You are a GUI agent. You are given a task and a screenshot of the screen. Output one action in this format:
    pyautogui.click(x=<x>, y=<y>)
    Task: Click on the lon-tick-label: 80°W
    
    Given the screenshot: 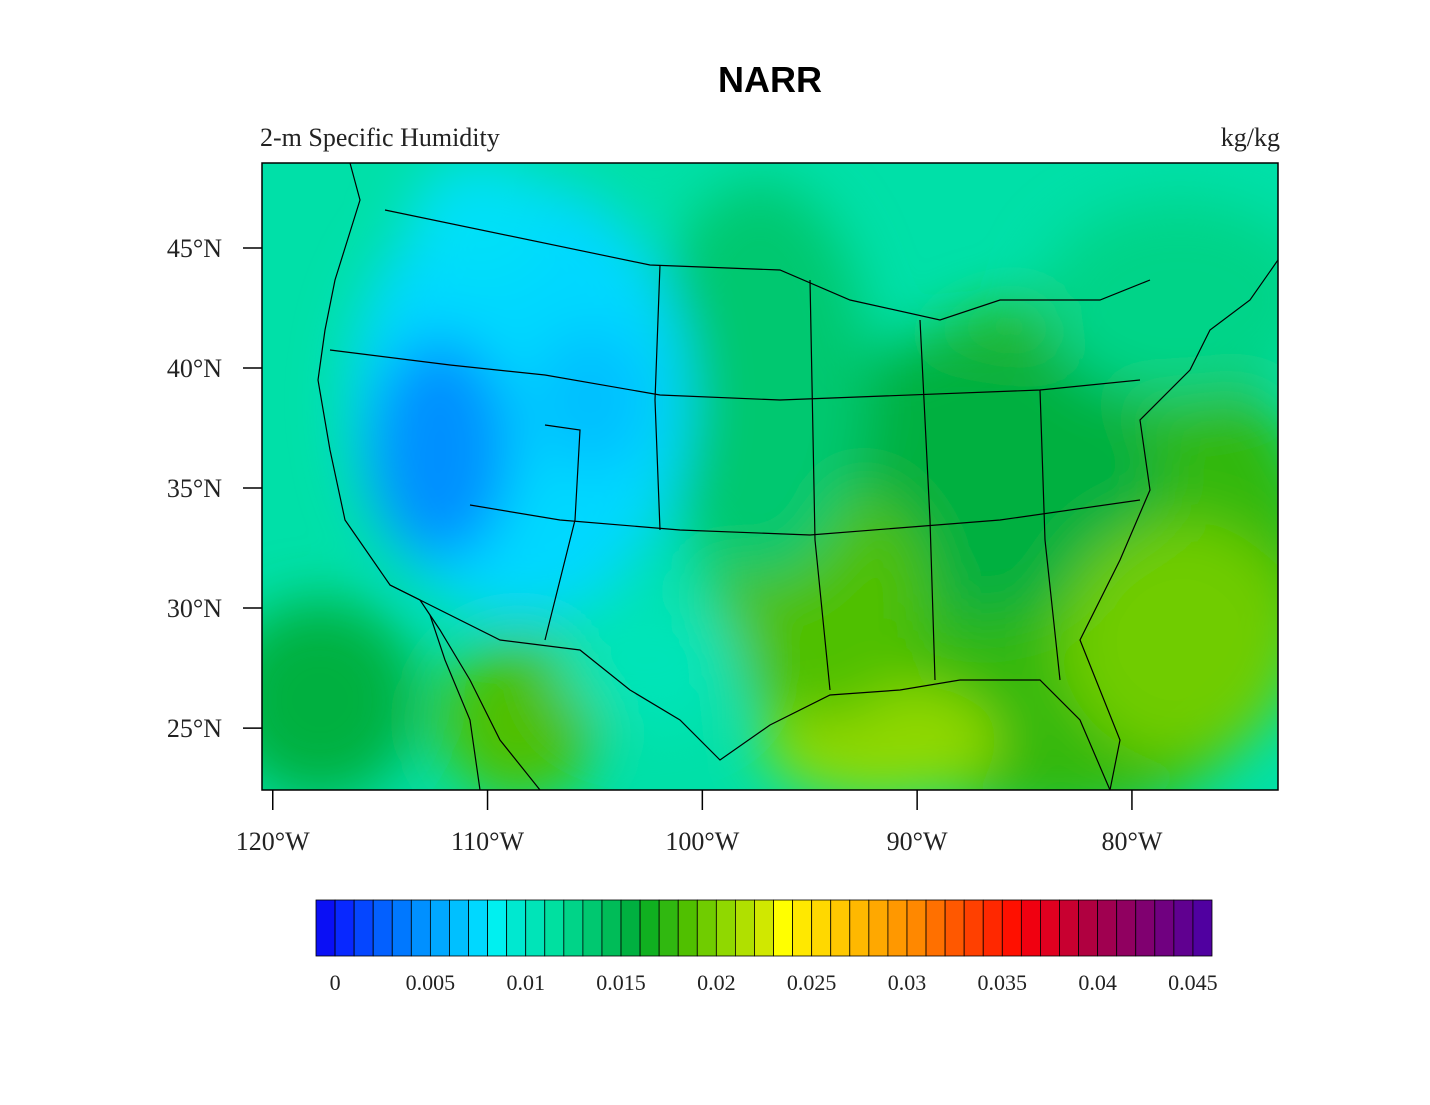 What is the action you would take?
    pyautogui.click(x=1131, y=841)
    